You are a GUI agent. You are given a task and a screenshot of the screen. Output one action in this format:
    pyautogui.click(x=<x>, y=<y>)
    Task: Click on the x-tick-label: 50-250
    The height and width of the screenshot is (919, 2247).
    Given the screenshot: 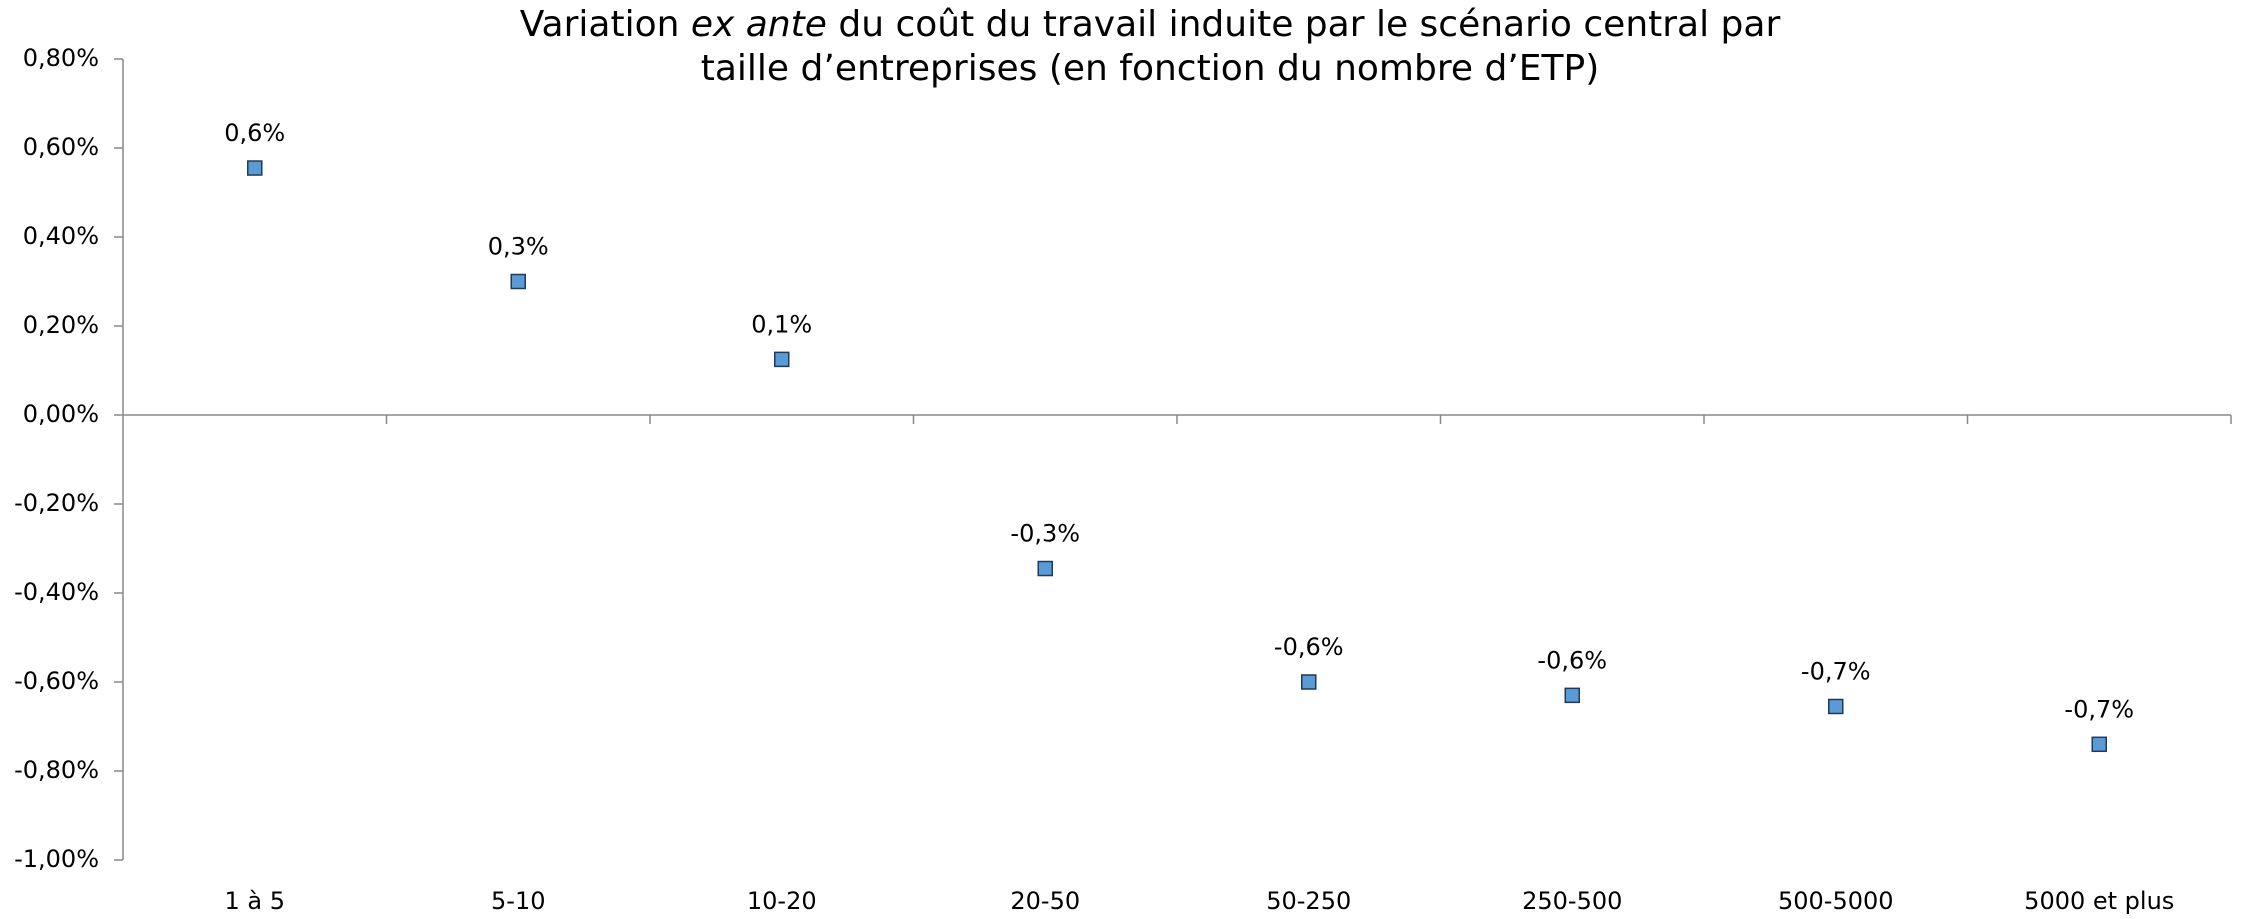 What is the action you would take?
    pyautogui.click(x=1308, y=901)
    